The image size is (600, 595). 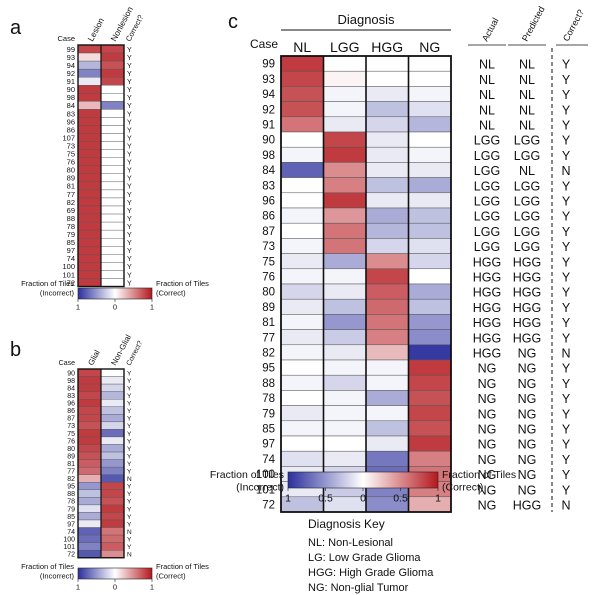 I want to click on case-label: 81, so click(x=71, y=186).